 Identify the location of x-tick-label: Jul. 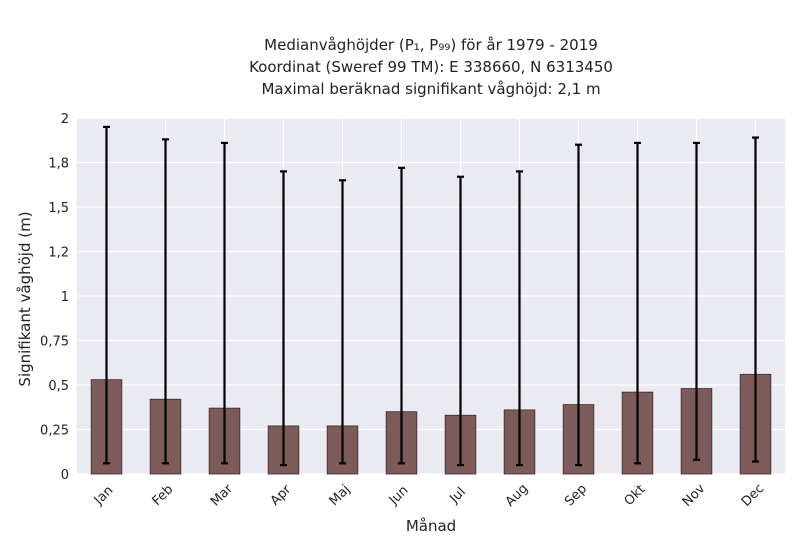
(457, 496).